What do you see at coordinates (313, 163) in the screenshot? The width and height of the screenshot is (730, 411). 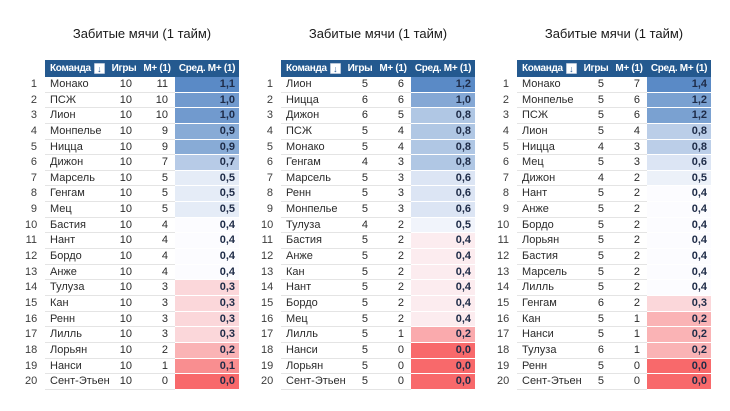 I see `team-cell: Генгам` at bounding box center [313, 163].